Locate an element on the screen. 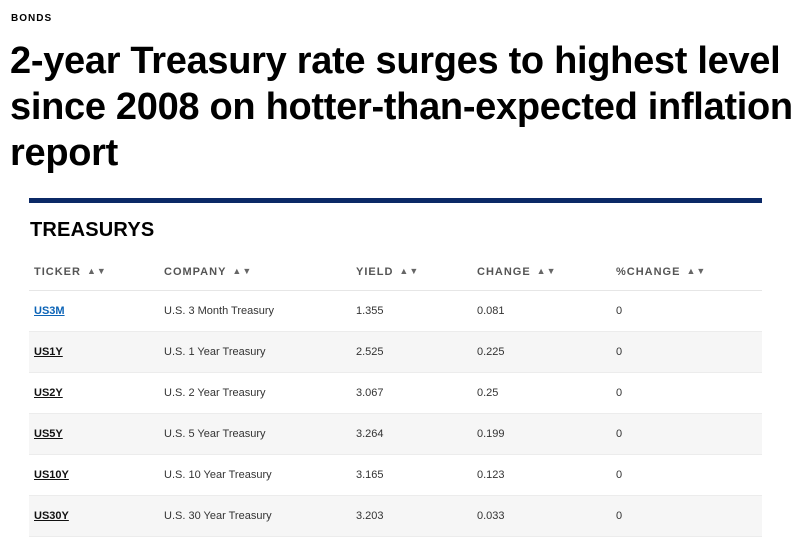 This screenshot has width=800, height=560. table-row: US2Y U.S. 2 Year Treasury 3.067 0.25 0 is located at coordinates (395, 393).